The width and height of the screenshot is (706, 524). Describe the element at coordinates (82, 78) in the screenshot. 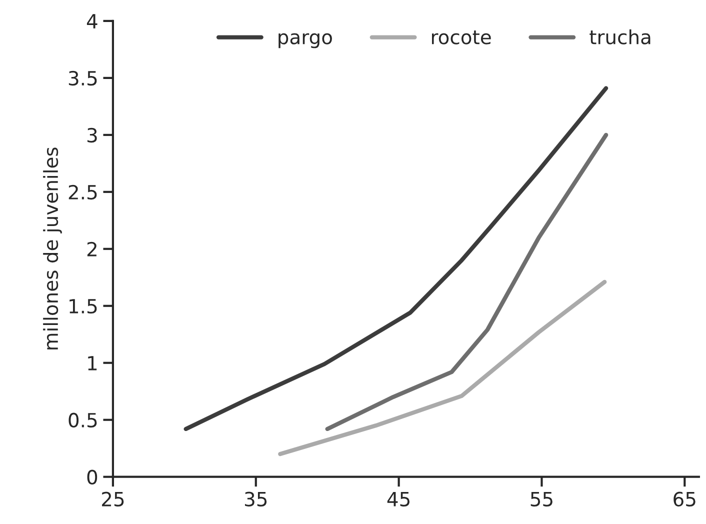

I see `y-tick-label: 3.5` at that location.